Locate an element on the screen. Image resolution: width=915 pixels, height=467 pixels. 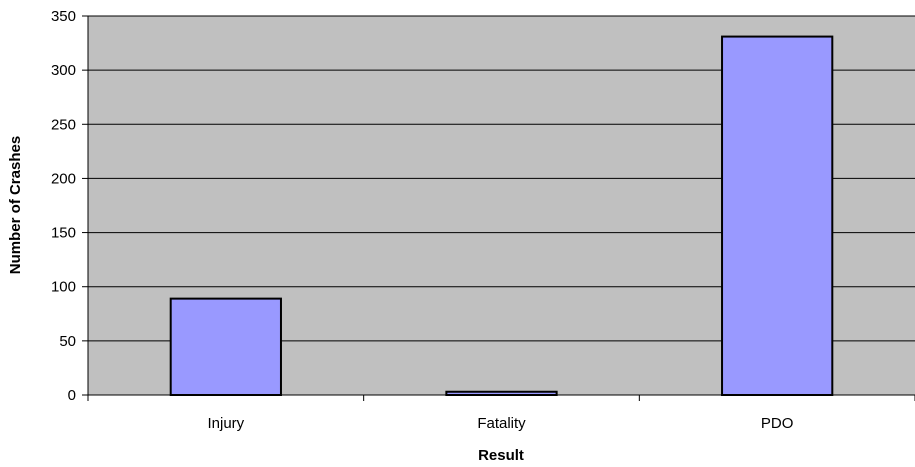
y-tick-label-100: 100 is located at coordinates (63, 287).